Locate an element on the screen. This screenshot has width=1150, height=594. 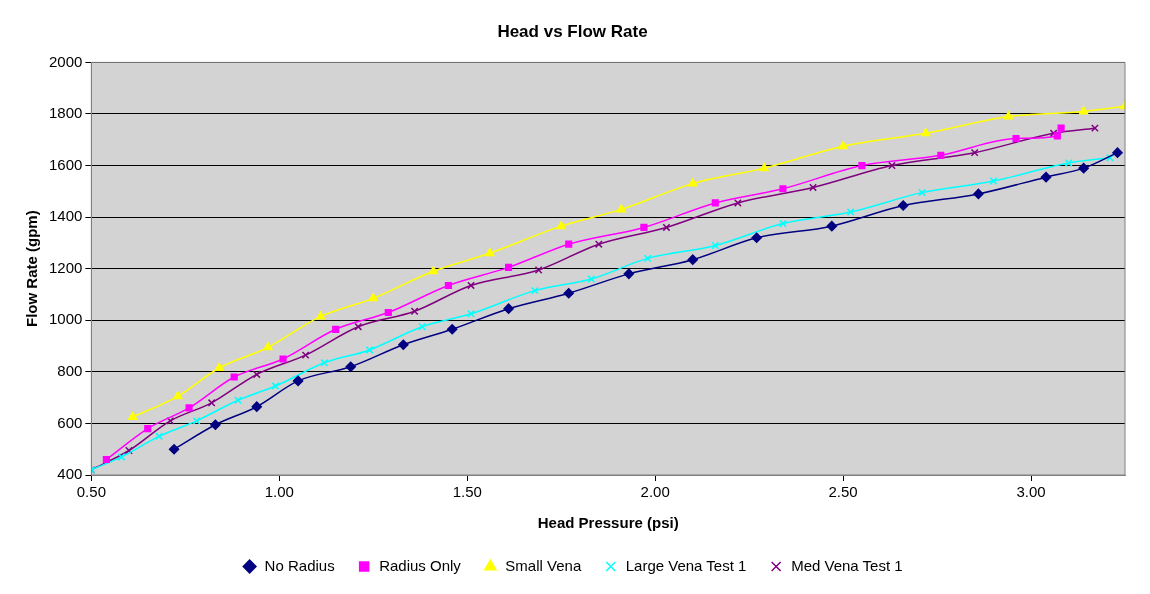
x-tick-label: 3.00 is located at coordinates (1031, 492).